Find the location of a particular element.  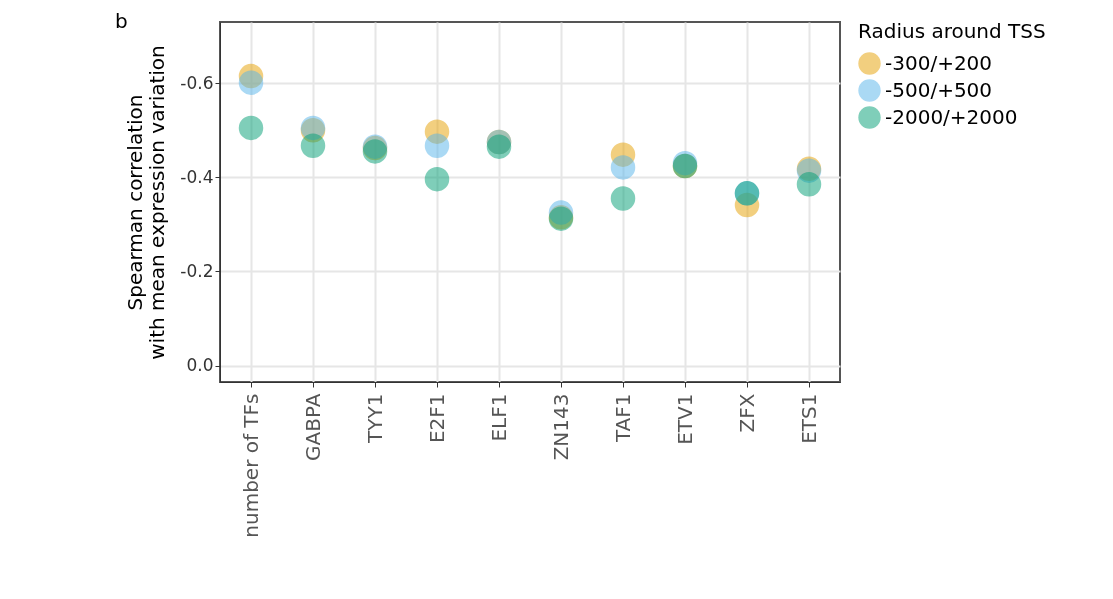

x-tick-label: ETV1 is located at coordinates (684, 419).